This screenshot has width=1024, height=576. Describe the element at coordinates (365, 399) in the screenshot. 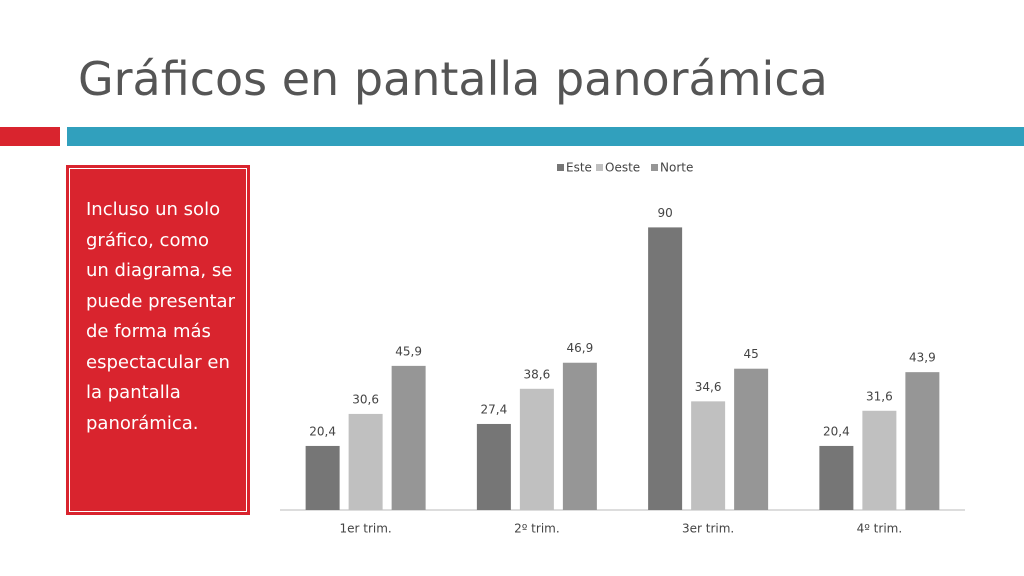

I see `data-label: 30,6` at that location.